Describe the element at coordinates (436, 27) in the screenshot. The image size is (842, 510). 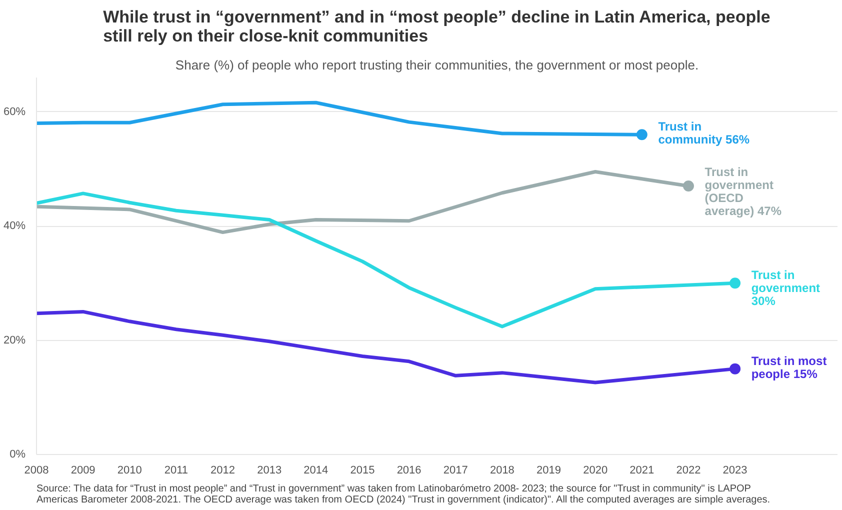
I see `chart-title: While trust in “government” and in “most people” decline in Latin America, people still rely on their close-knit communities` at that location.